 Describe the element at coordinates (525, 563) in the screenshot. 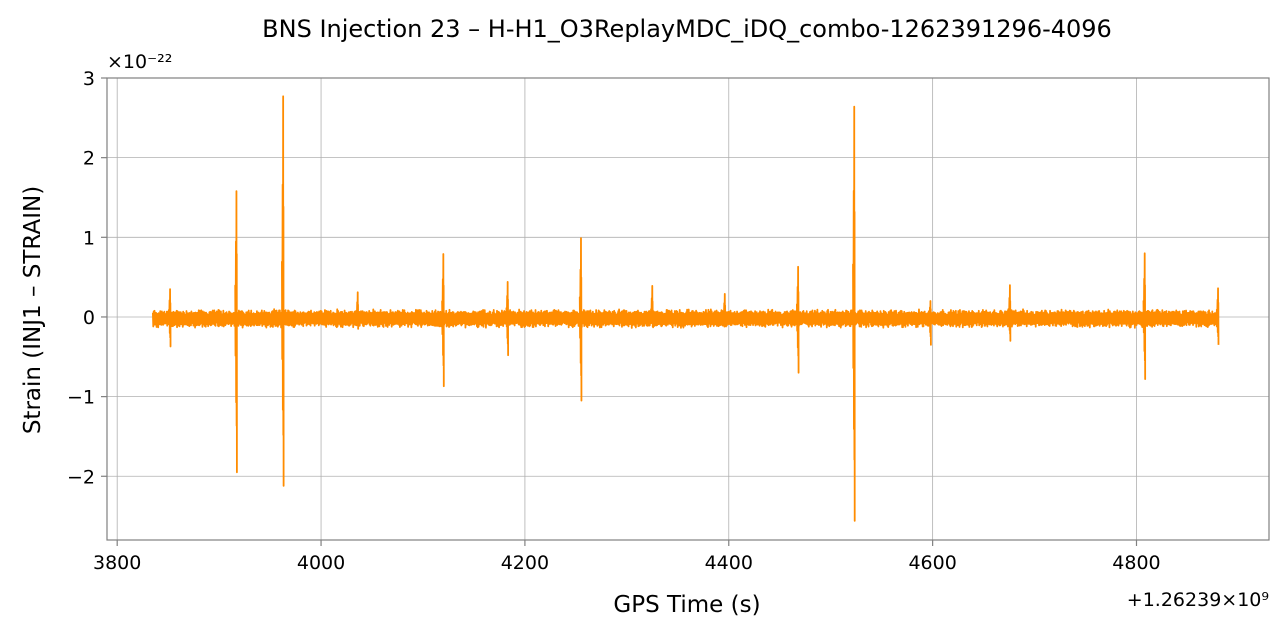

I see `x-tick-label: 4200` at that location.